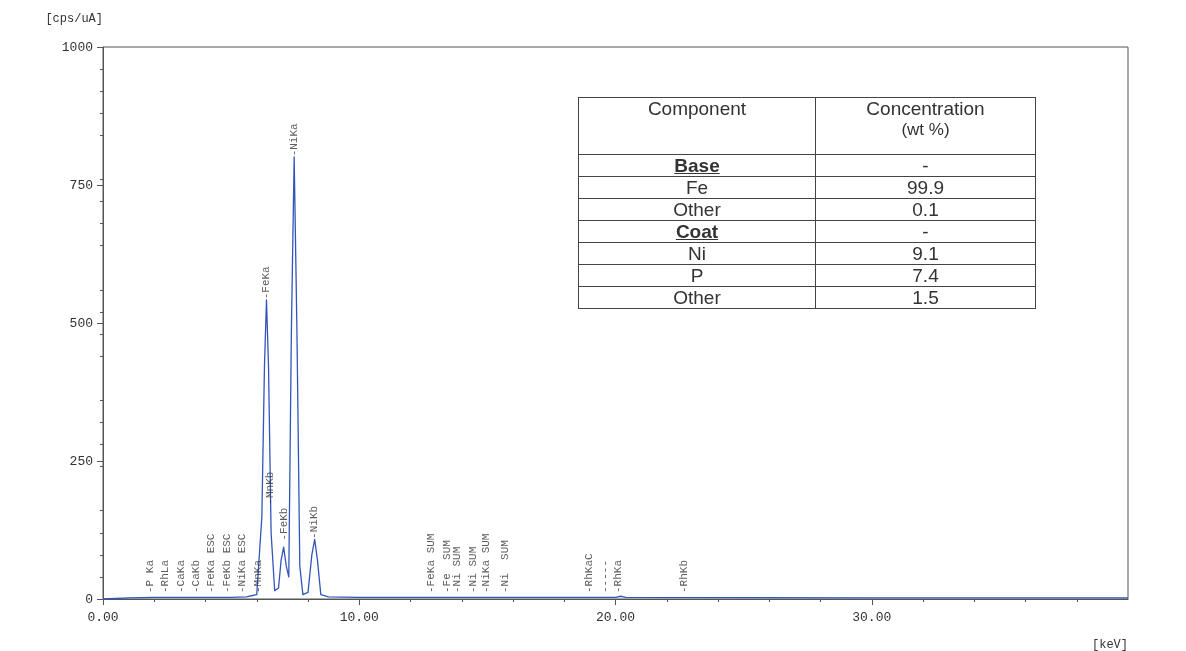 Image resolution: width=1186 pixels, height=651 pixels. Describe the element at coordinates (697, 231) in the screenshot. I see `category-label: Coat` at that location.